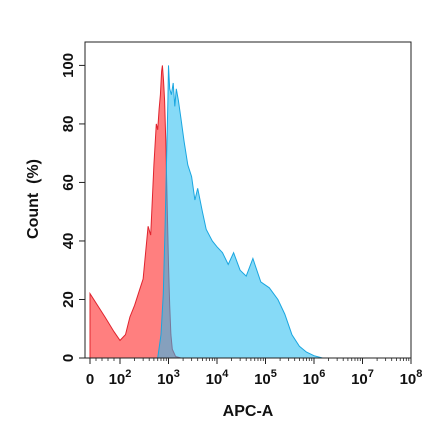  Describe the element at coordinates (168, 378) in the screenshot. I see `x-tick-label: 10³` at that location.